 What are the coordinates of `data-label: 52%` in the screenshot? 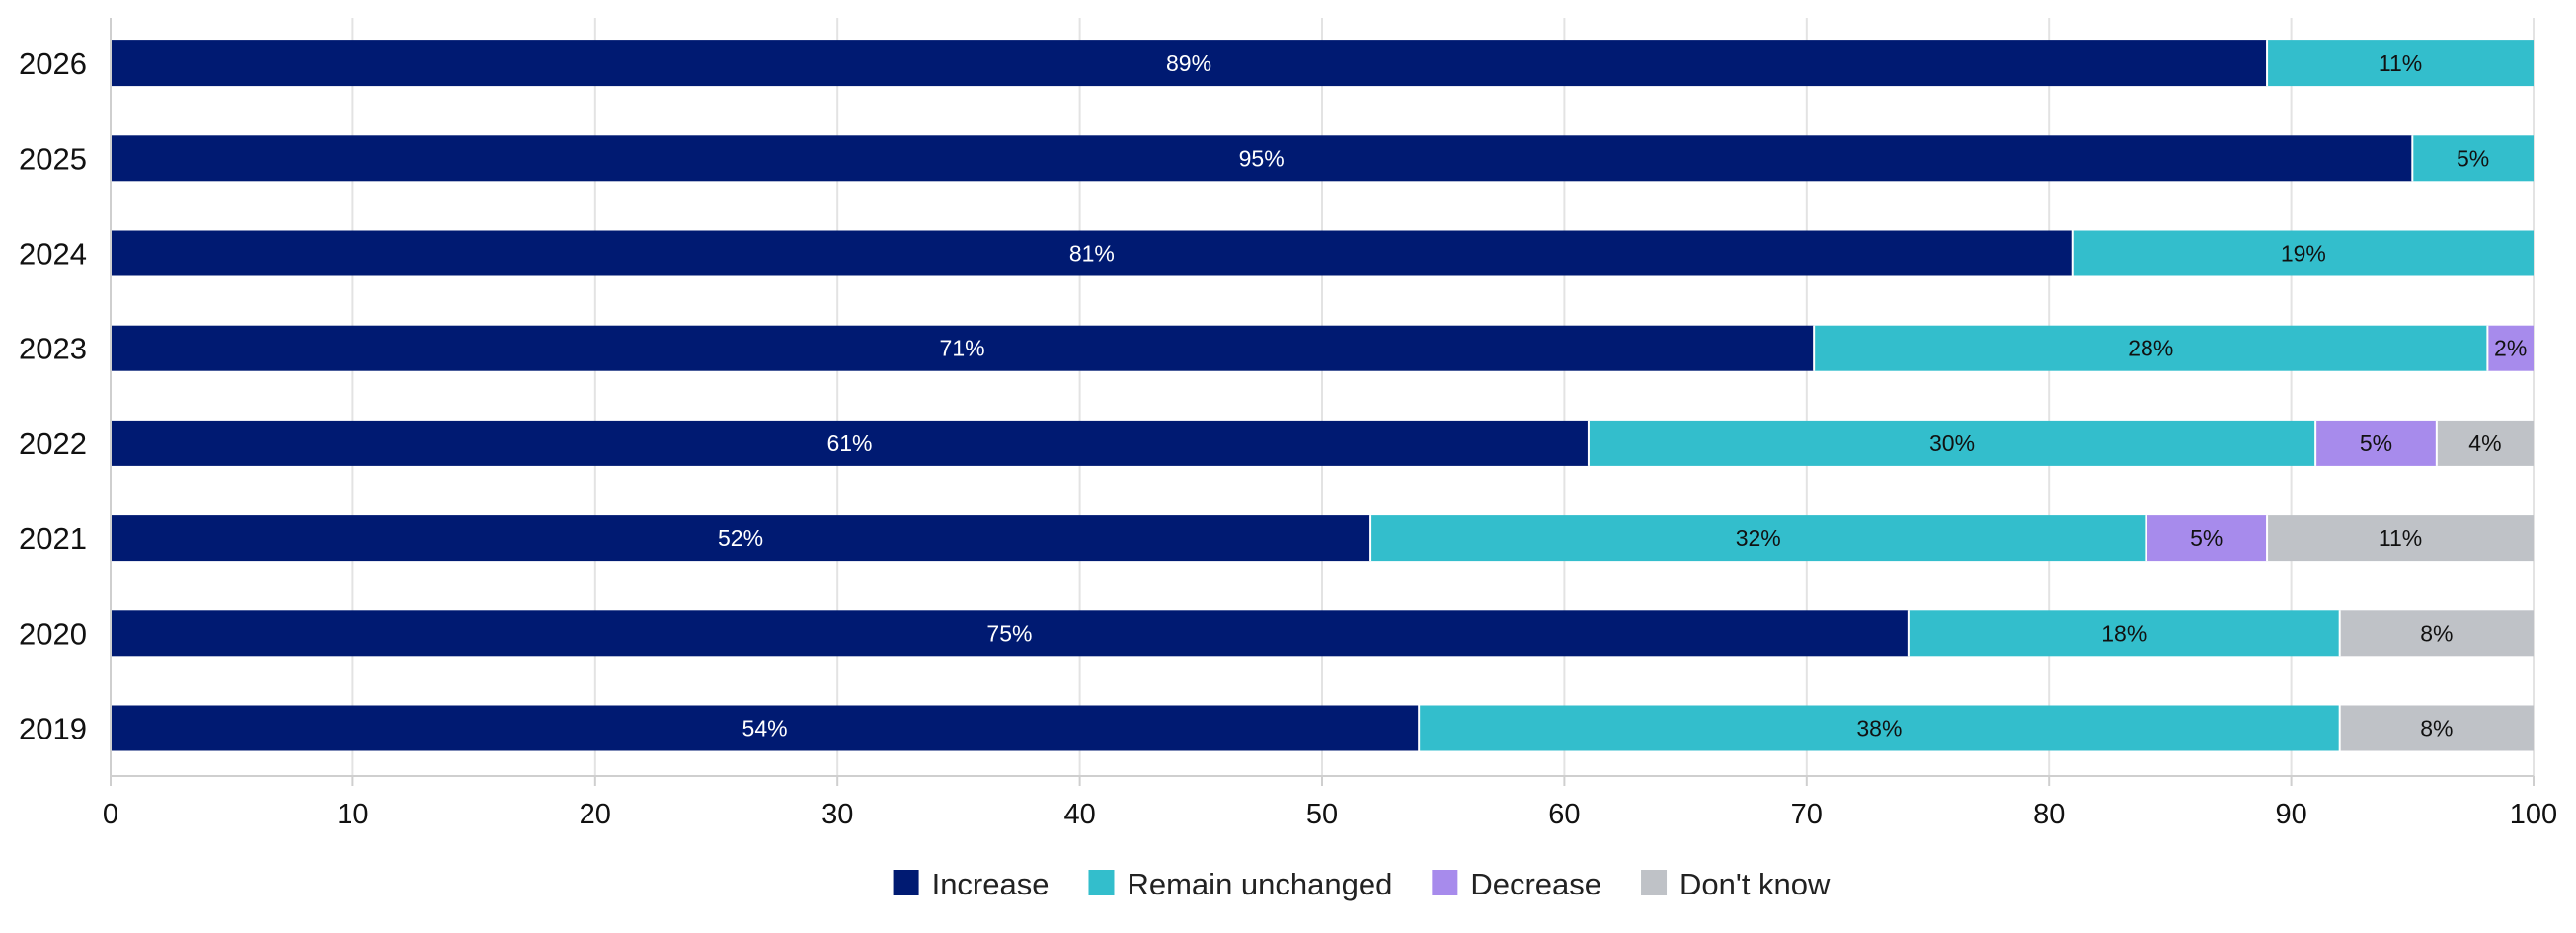 It's located at (740, 538).